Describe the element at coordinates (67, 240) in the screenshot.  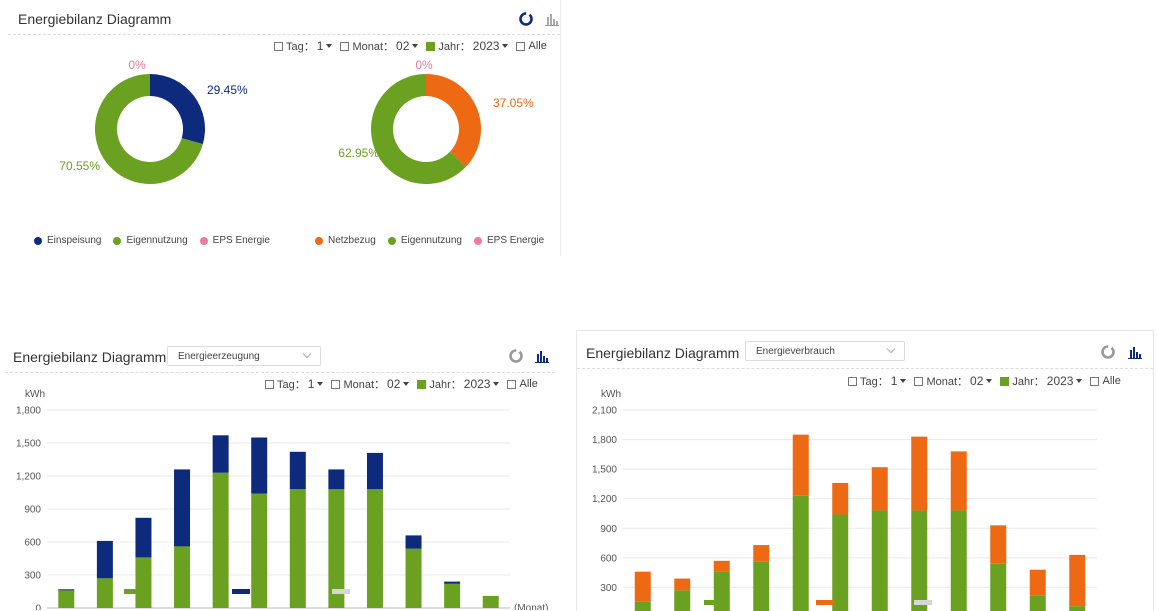
I see `legend-item-einspeisung: Einspeisung` at that location.